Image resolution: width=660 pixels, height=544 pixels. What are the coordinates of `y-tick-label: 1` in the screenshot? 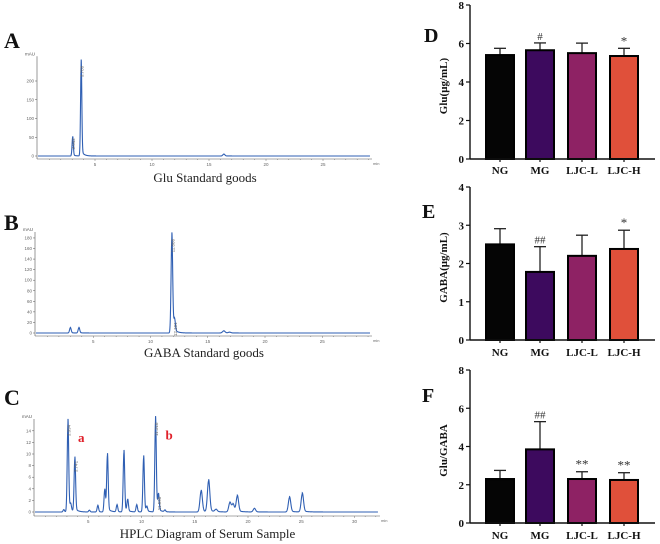 It's located at (462, 303).